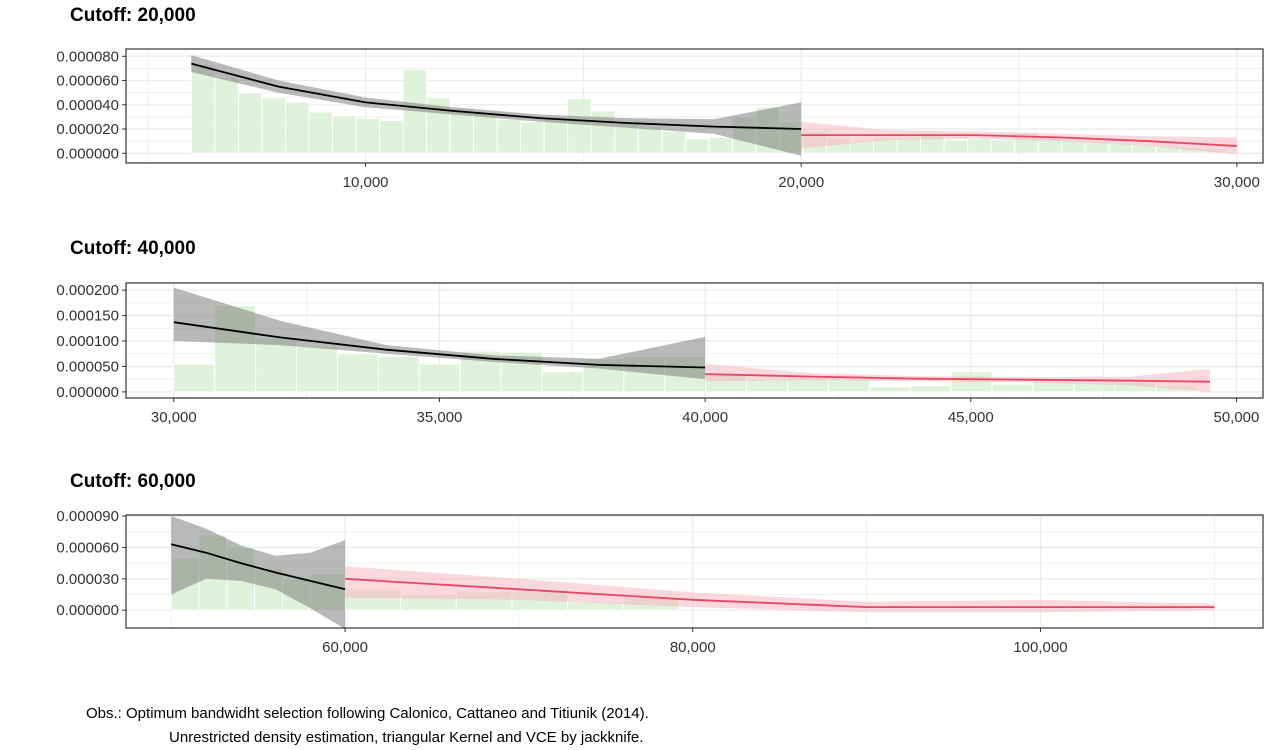 This screenshot has width=1275, height=750. What do you see at coordinates (87, 316) in the screenshot?
I see `y-tick-label: 0.000150` at bounding box center [87, 316].